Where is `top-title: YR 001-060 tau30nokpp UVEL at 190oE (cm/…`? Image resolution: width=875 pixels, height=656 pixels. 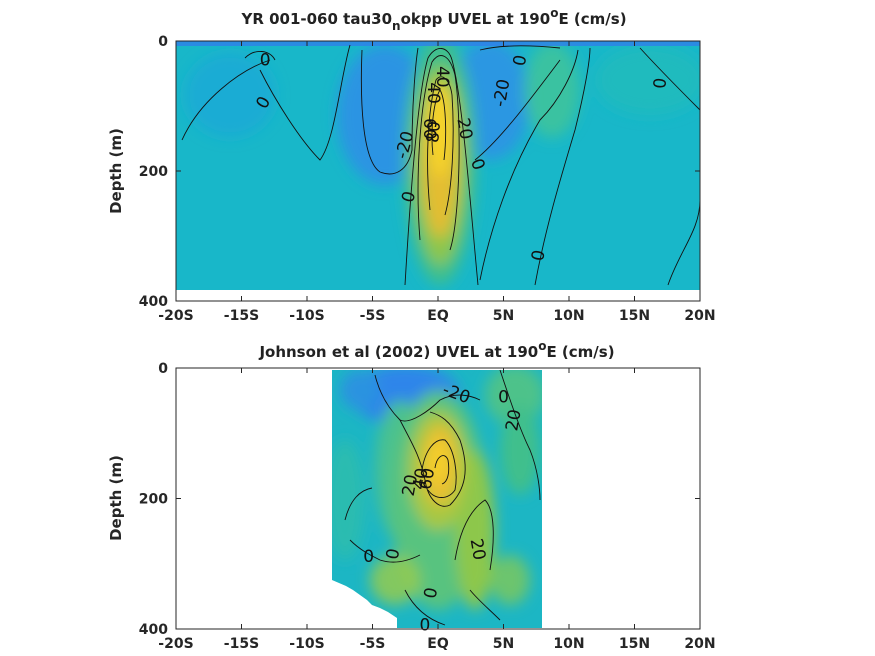 top-title: YR 001-060 tau30nokpp UVEL at 190oE (cm/… is located at coordinates (433, 19).